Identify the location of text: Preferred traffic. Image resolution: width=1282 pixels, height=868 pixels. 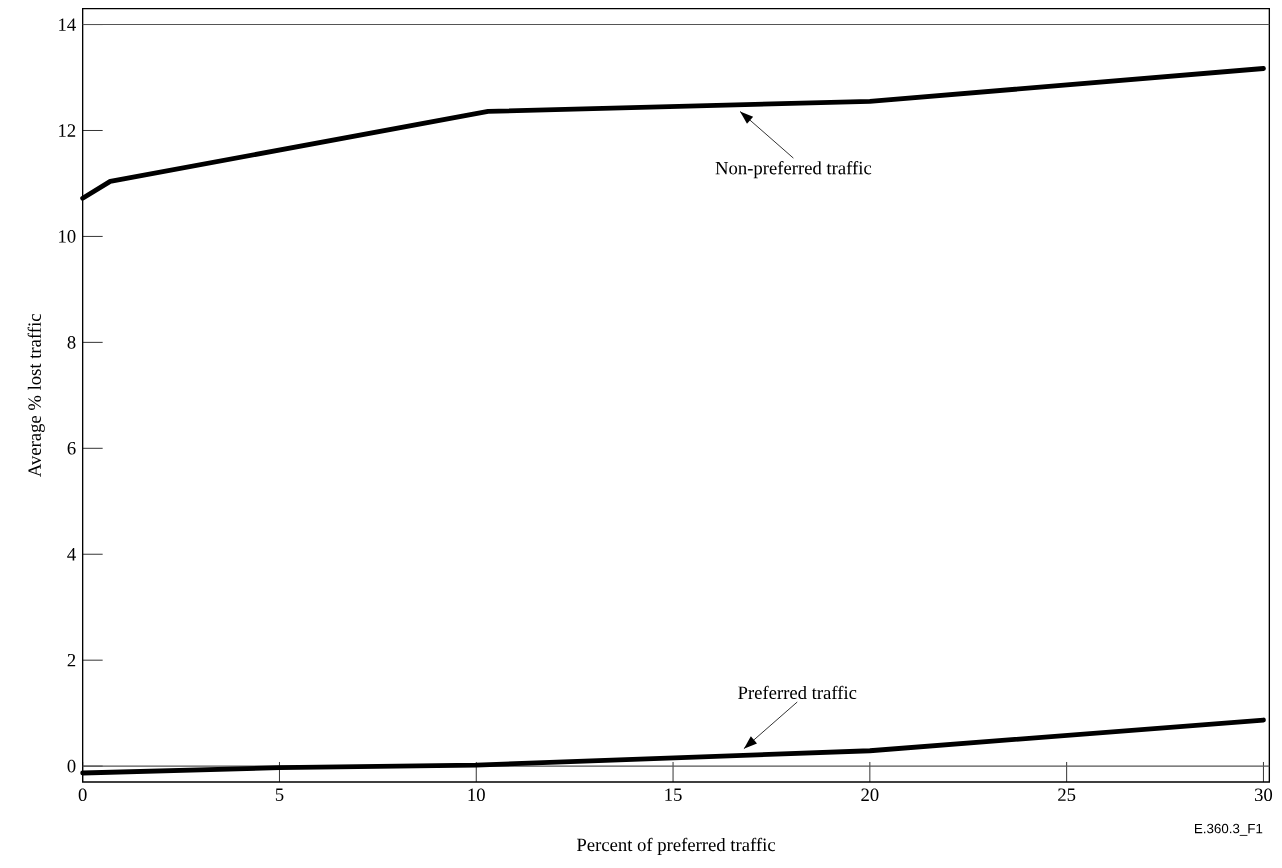
(797, 692).